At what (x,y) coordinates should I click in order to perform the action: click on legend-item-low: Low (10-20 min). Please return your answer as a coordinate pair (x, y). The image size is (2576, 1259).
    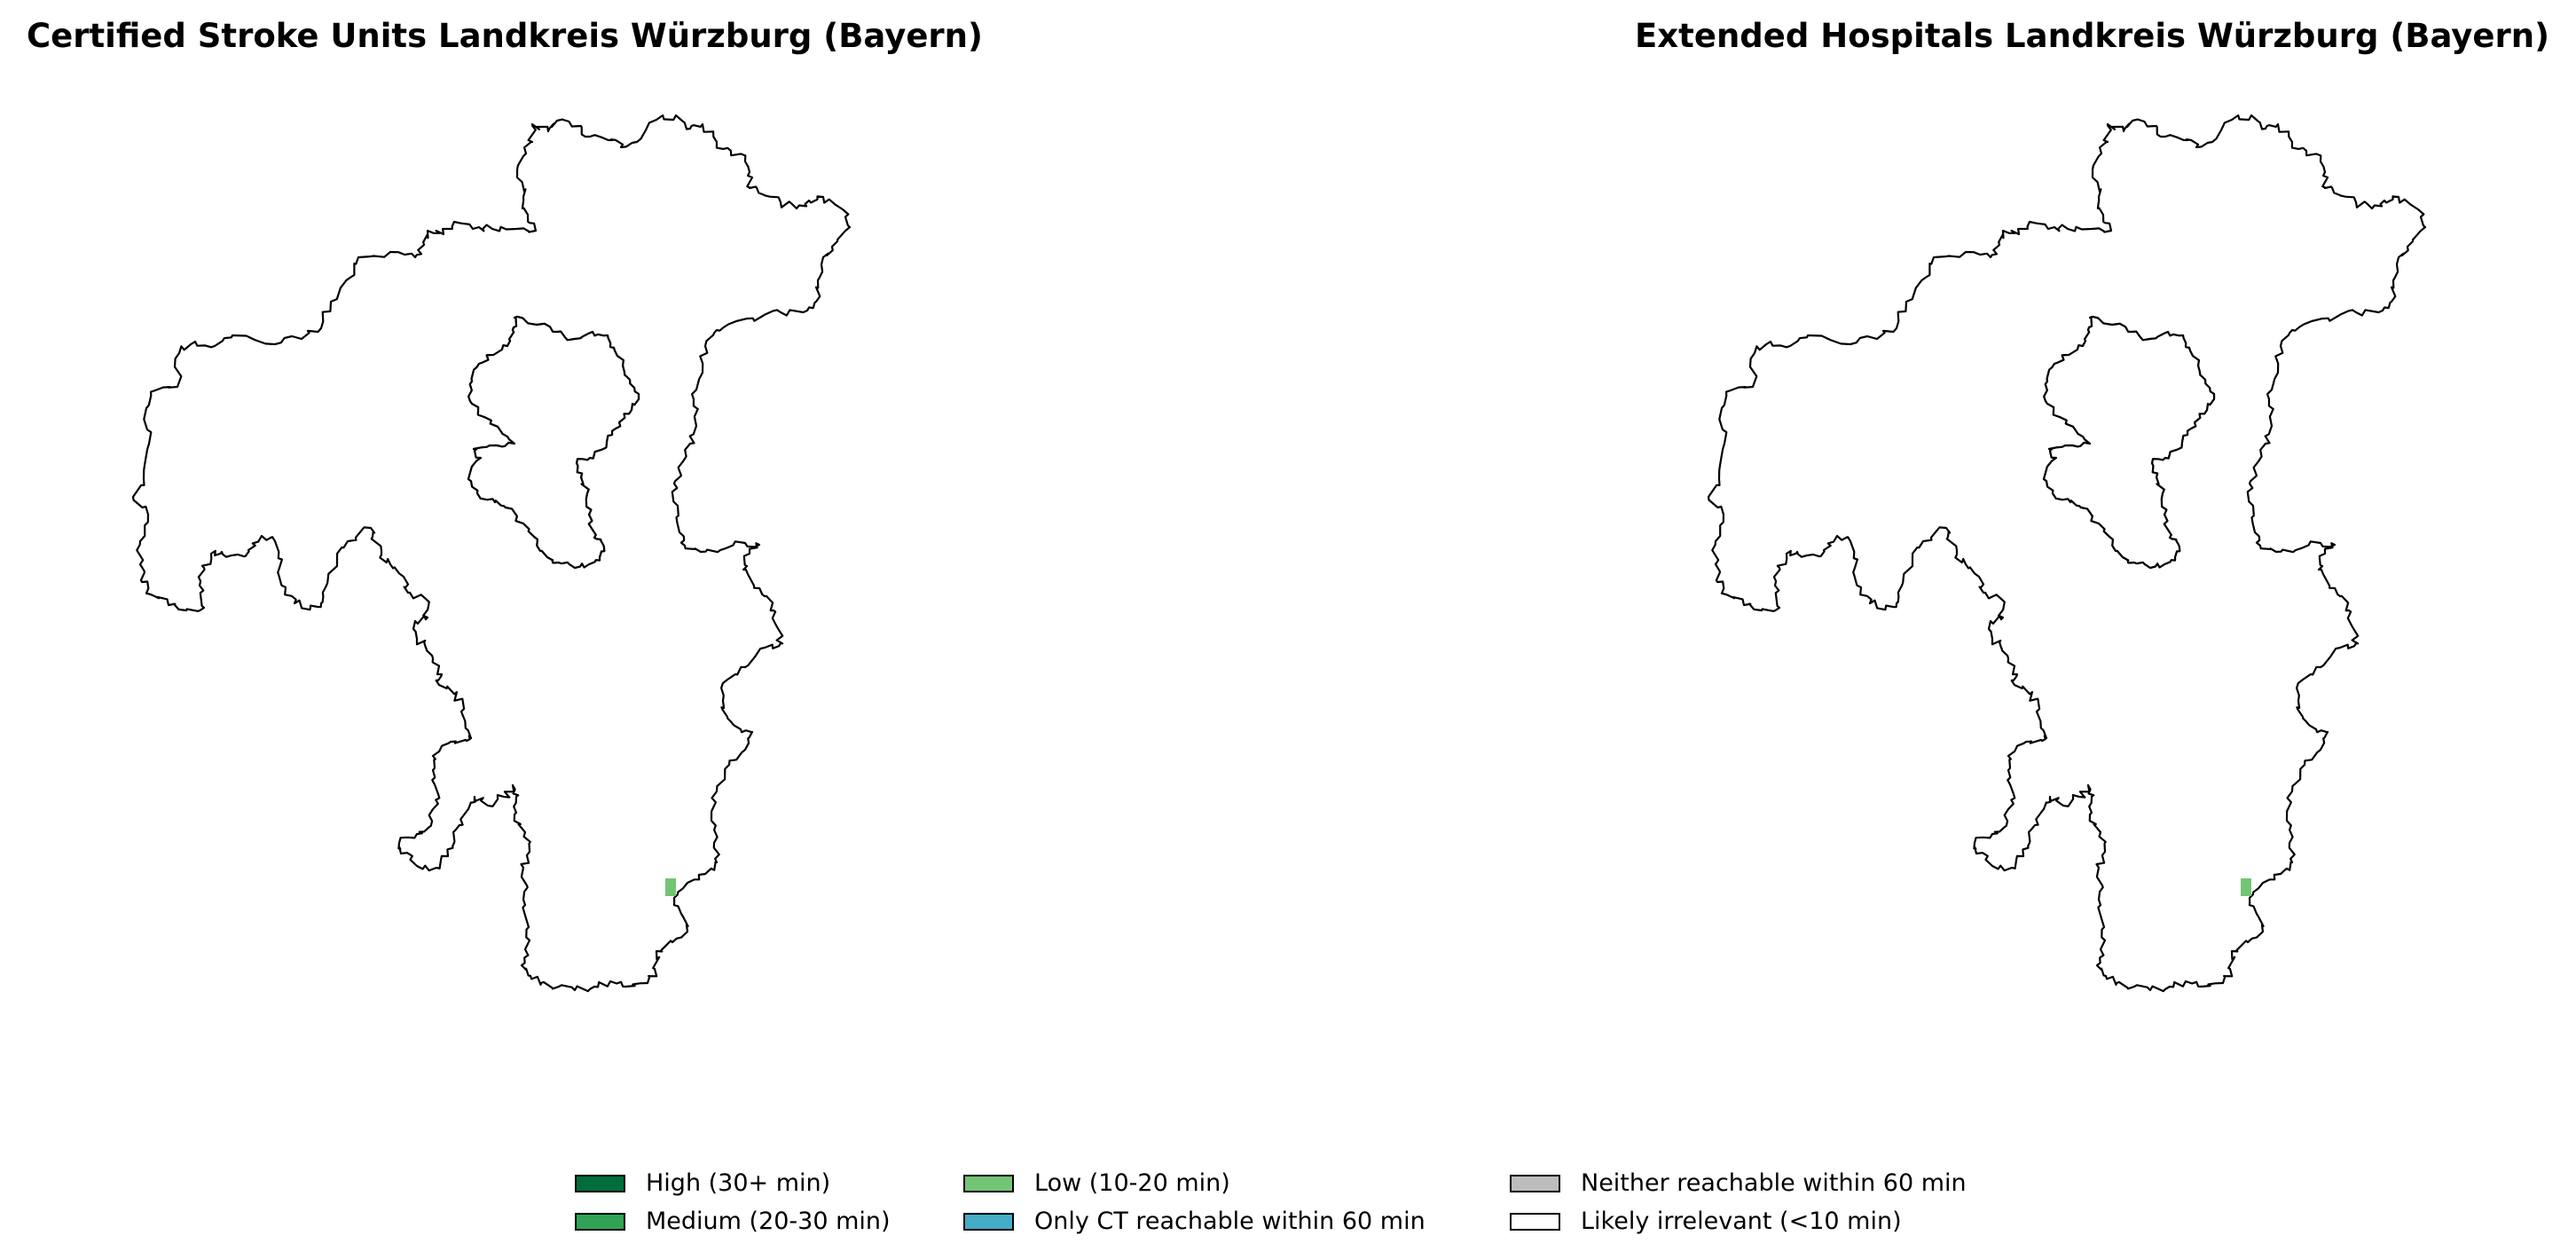
    Looking at the image, I should click on (1236, 1183).